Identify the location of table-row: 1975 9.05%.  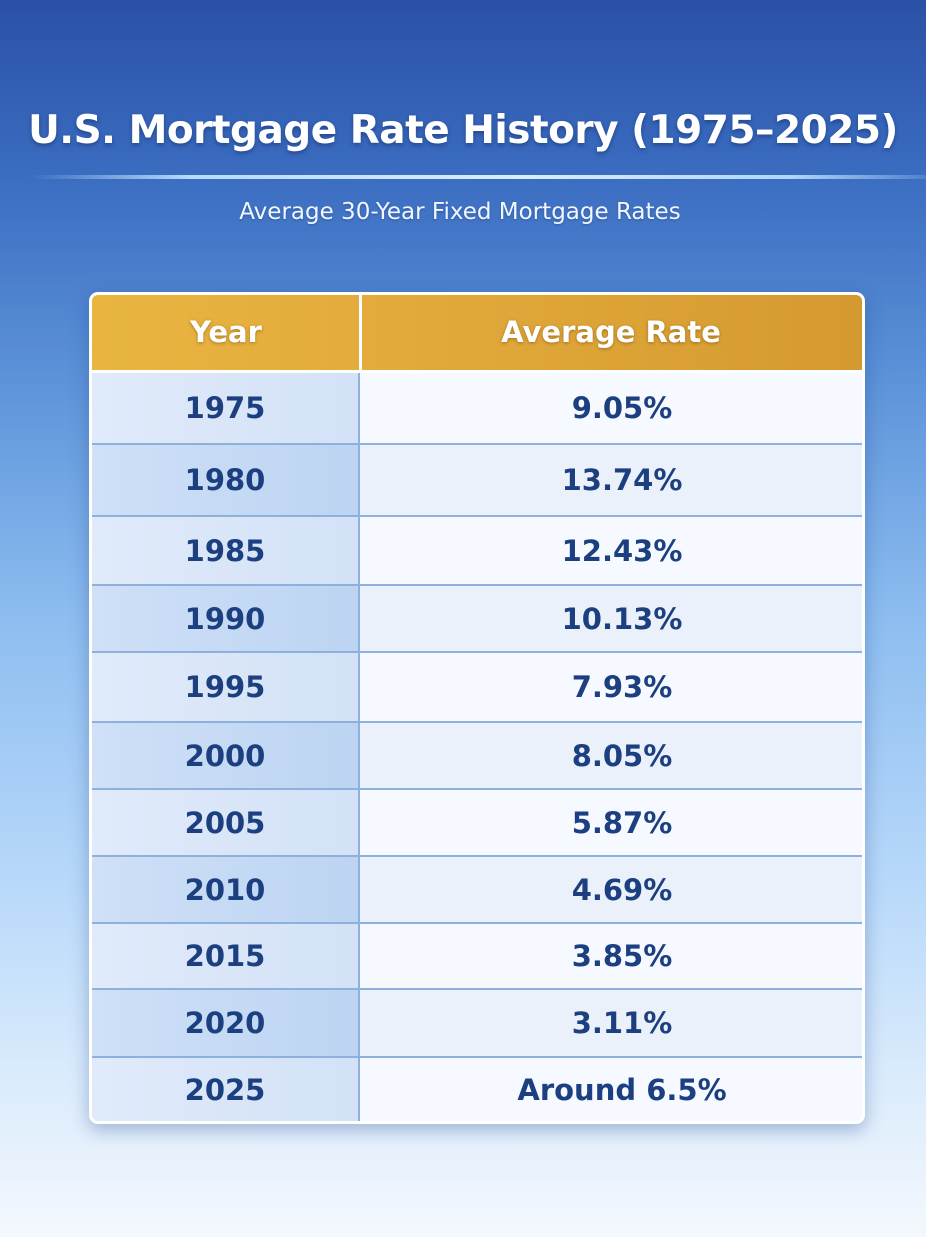
(477, 409).